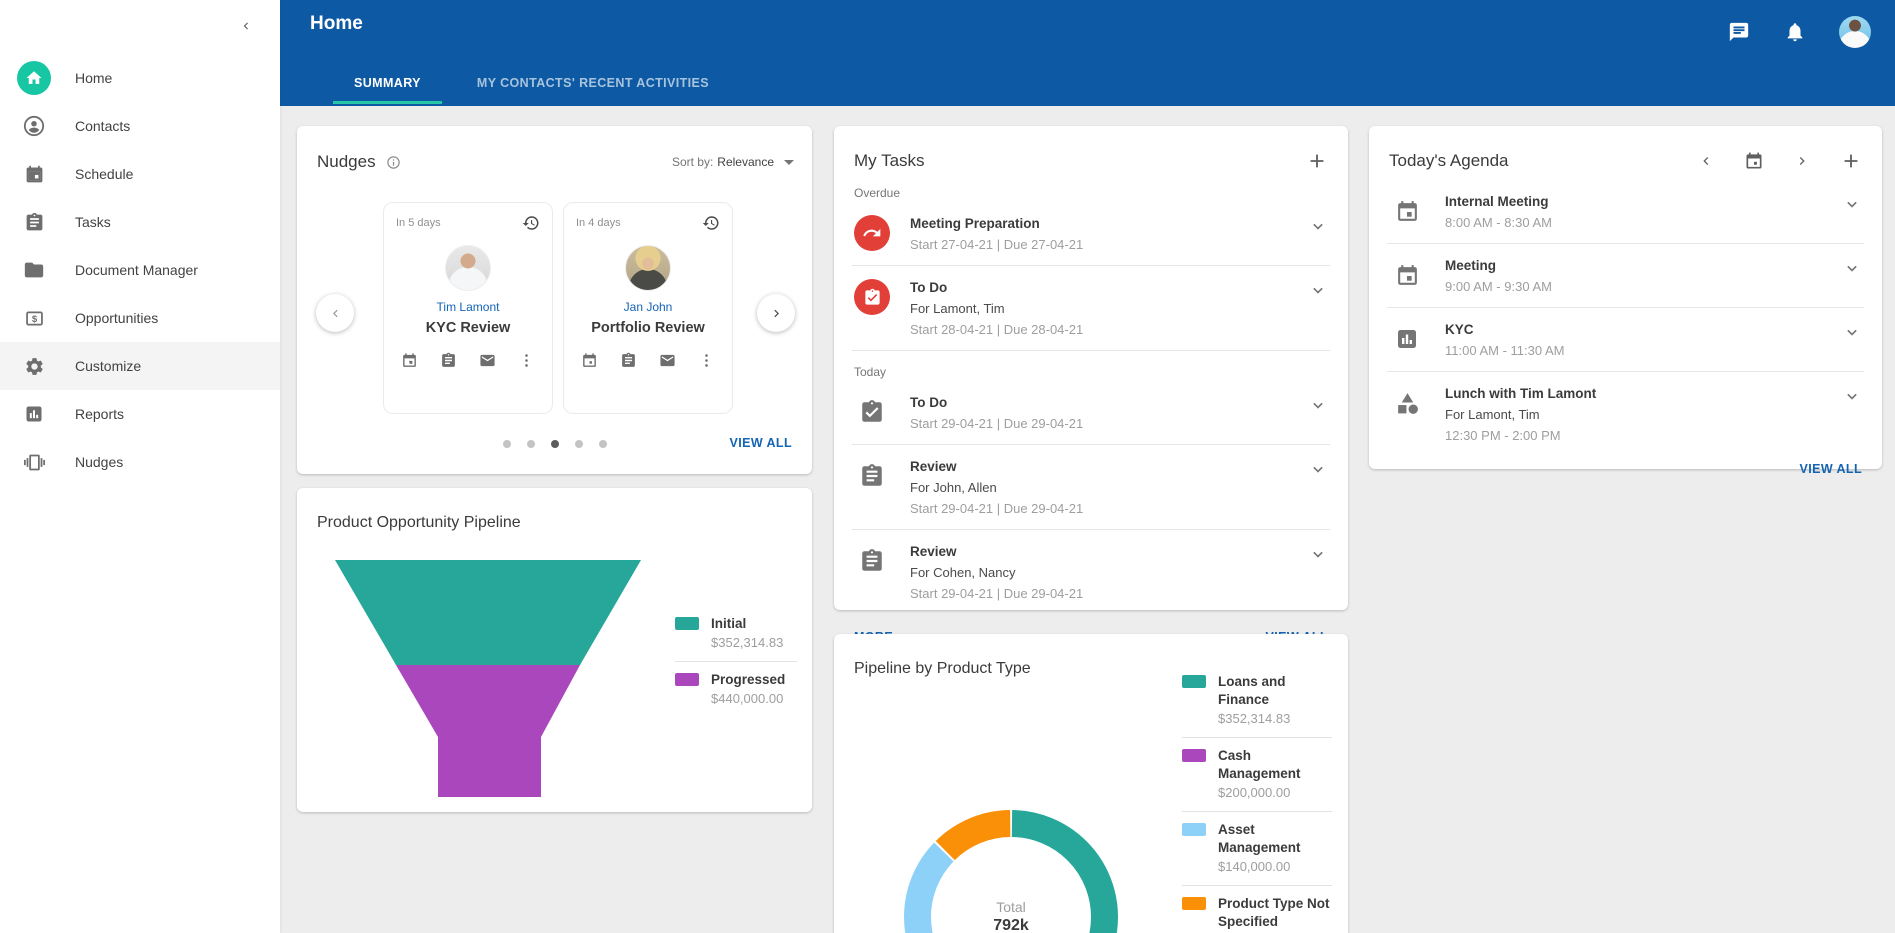 The width and height of the screenshot is (1895, 933). Describe the element at coordinates (1795, 32) in the screenshot. I see `notifications-bell-icon` at that location.